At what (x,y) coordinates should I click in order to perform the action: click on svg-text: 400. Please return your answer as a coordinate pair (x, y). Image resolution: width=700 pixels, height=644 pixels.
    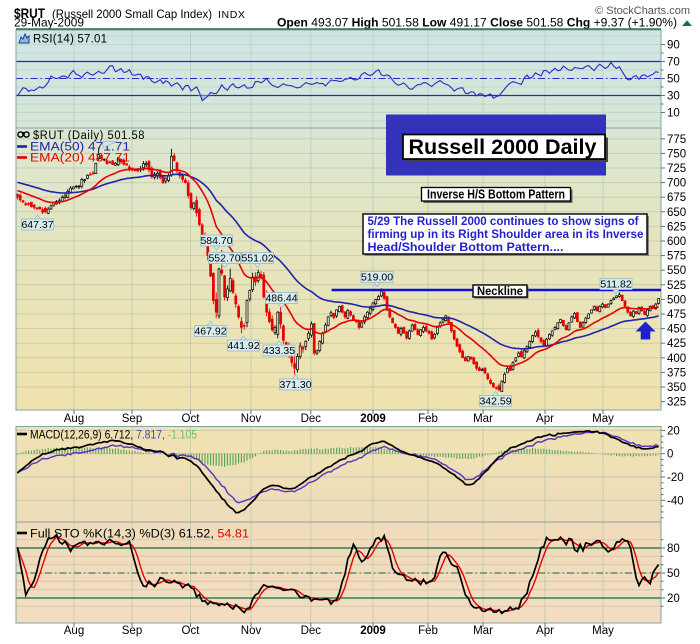
    Looking at the image, I should click on (676, 359).